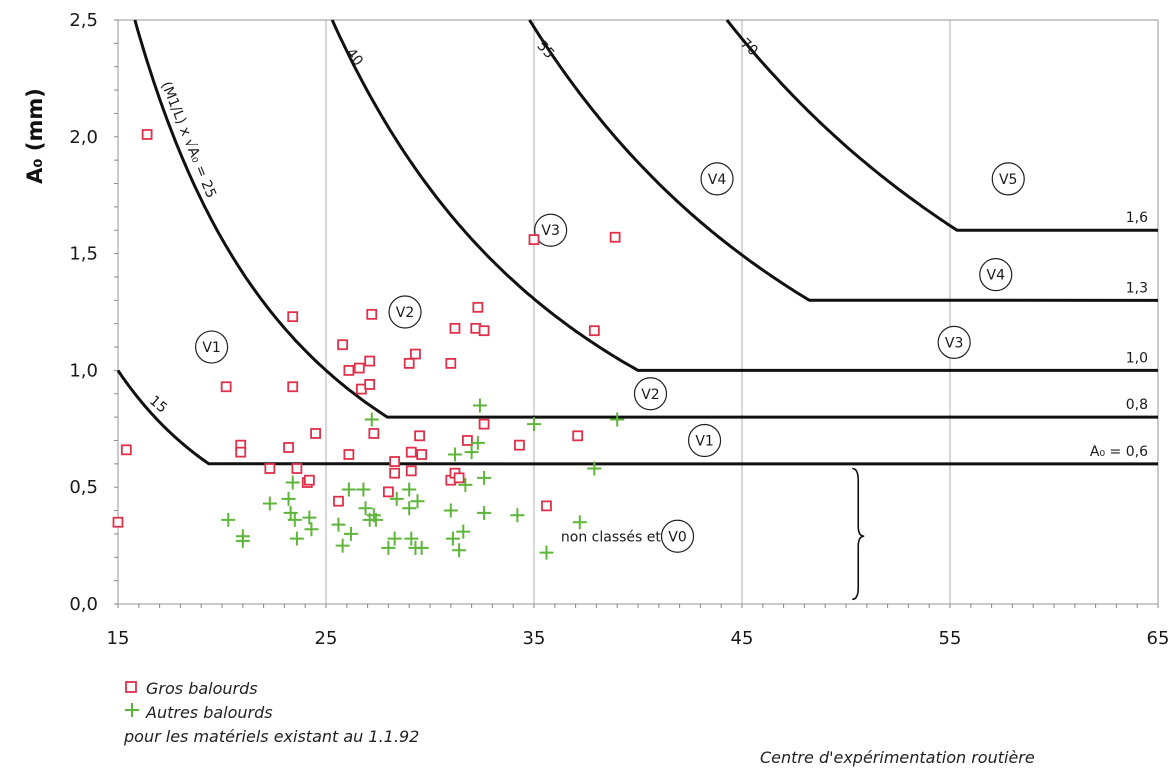 The image size is (1172, 782). Describe the element at coordinates (83, 254) in the screenshot. I see `y-tick-label: 1,5` at that location.